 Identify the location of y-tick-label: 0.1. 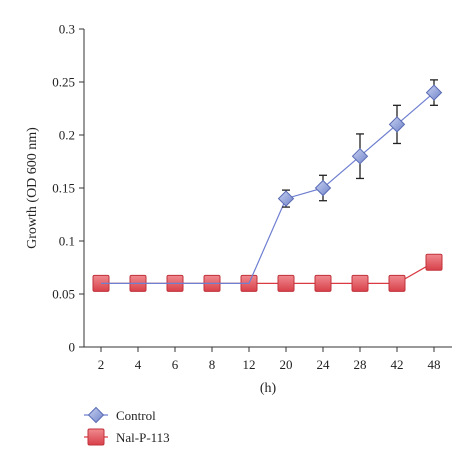
(67, 241).